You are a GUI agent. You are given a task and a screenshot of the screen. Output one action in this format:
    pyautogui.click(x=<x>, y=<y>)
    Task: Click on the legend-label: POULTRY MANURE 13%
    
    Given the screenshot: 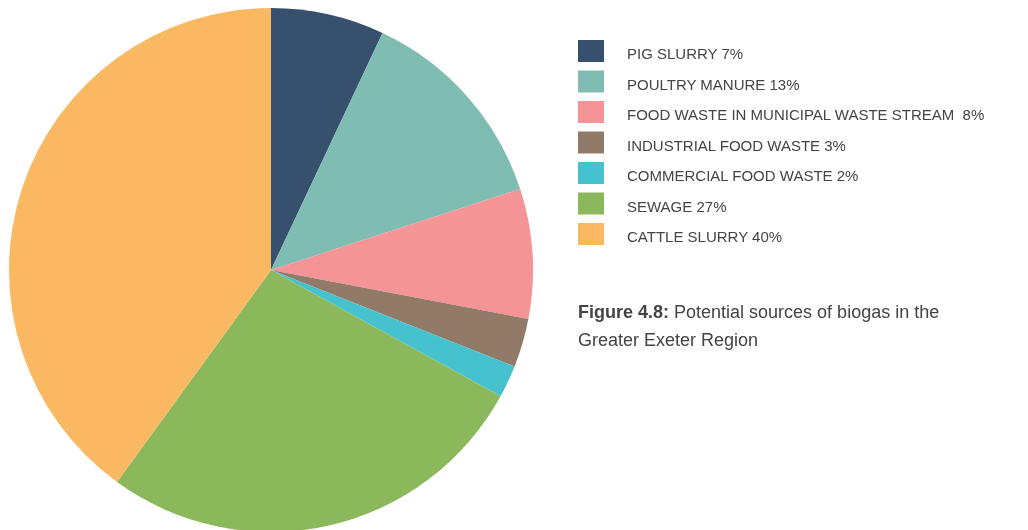 What is the action you would take?
    pyautogui.click(x=713, y=84)
    